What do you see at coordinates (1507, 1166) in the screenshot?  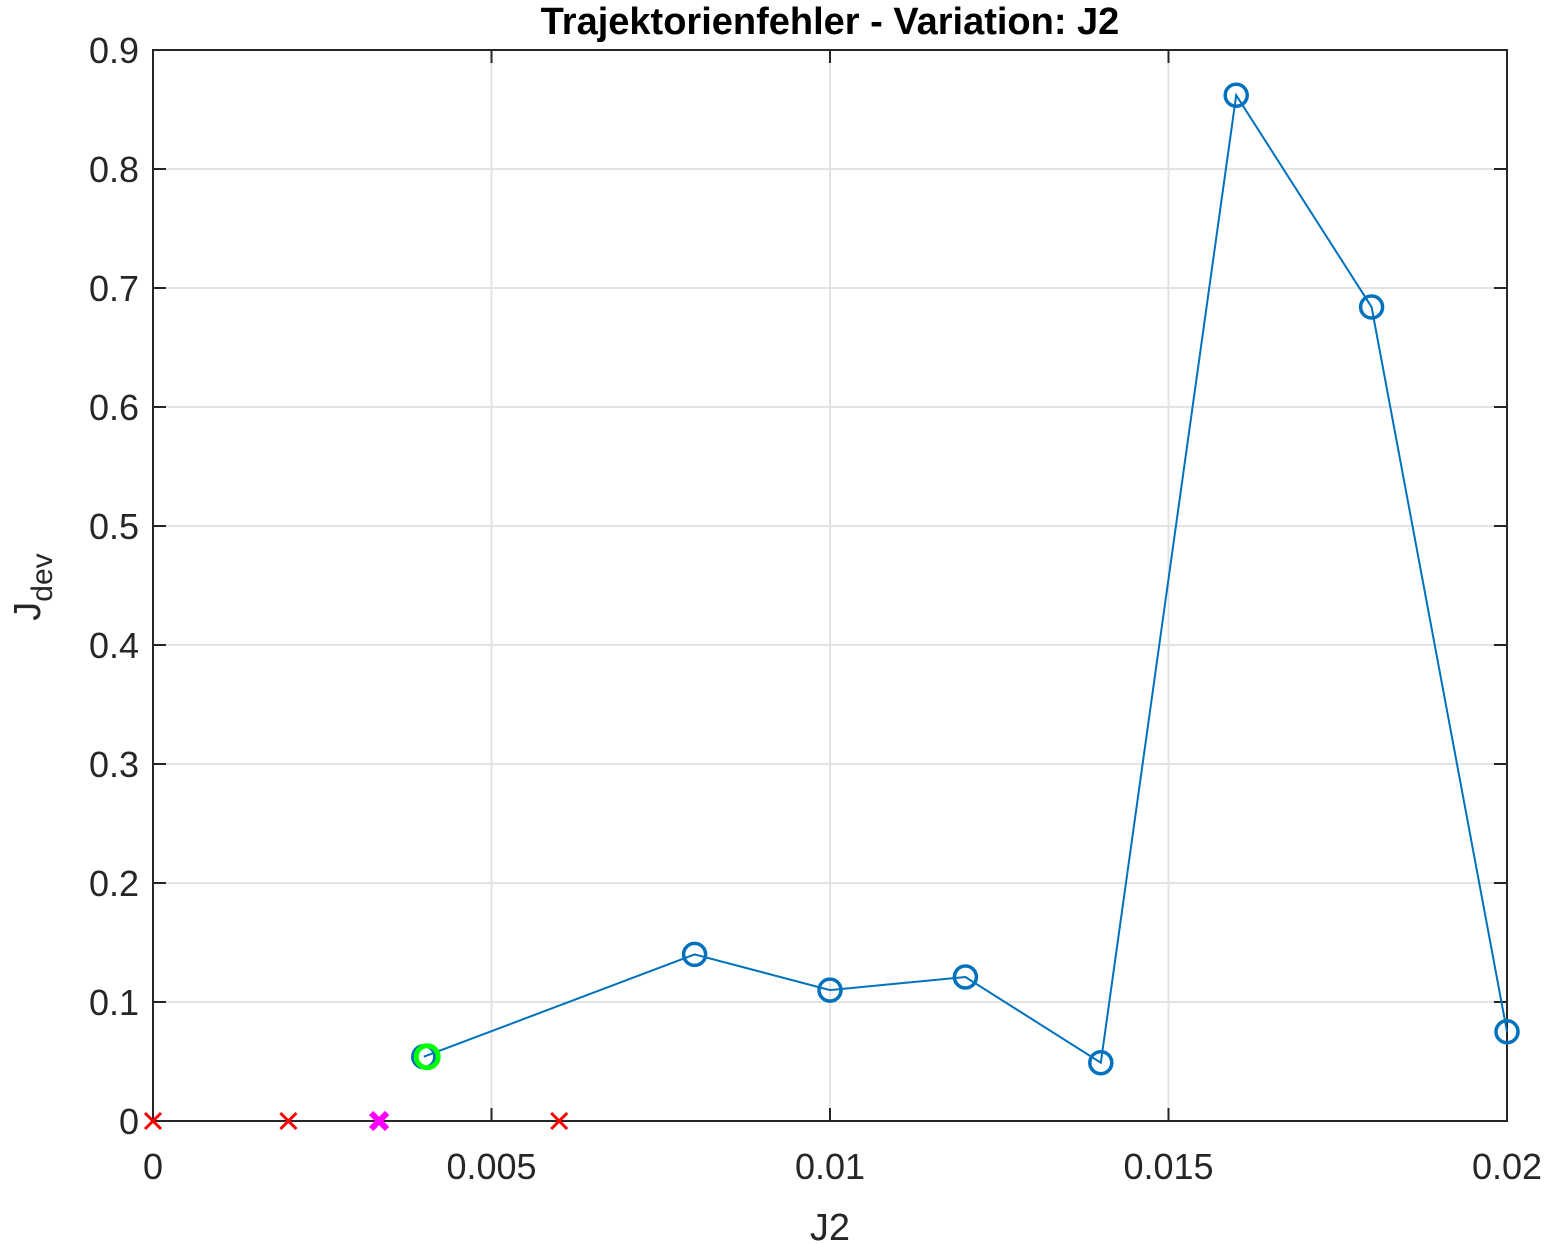 I see `x-tick-label: 0.02` at bounding box center [1507, 1166].